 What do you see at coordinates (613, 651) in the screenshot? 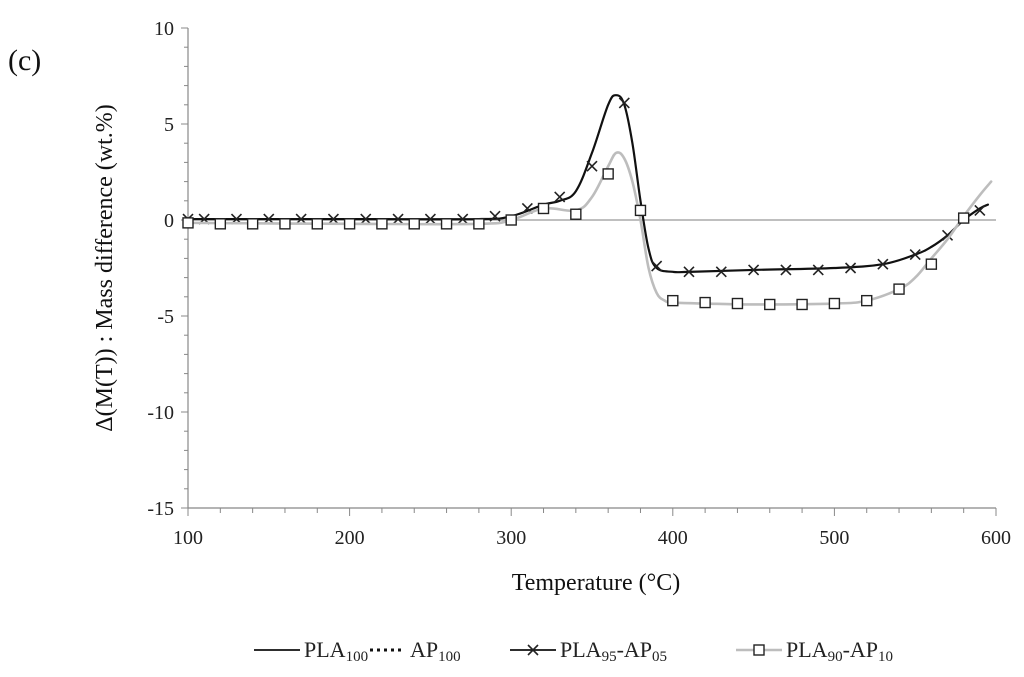
I see `legend-label: PLA95-AP05` at bounding box center [613, 651].